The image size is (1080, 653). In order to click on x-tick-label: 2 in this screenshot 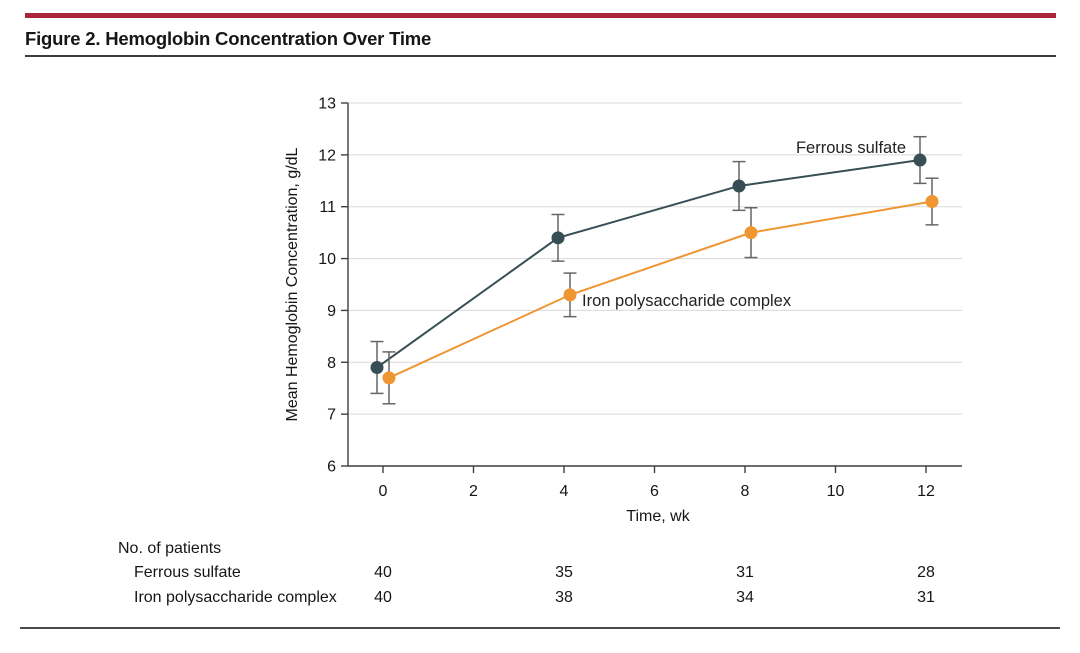, I will do `click(473, 491)`.